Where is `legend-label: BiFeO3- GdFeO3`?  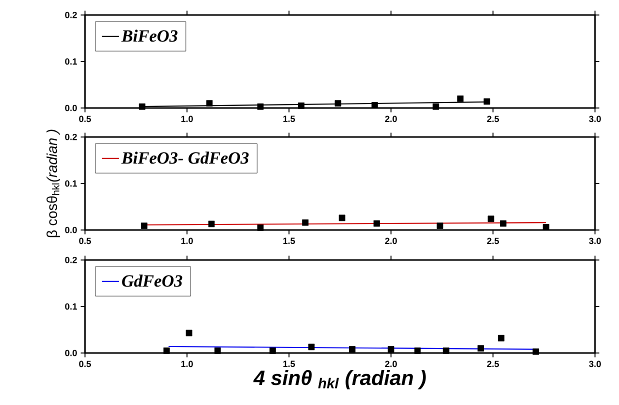 legend-label: BiFeO3- GdFeO3 is located at coordinates (185, 158).